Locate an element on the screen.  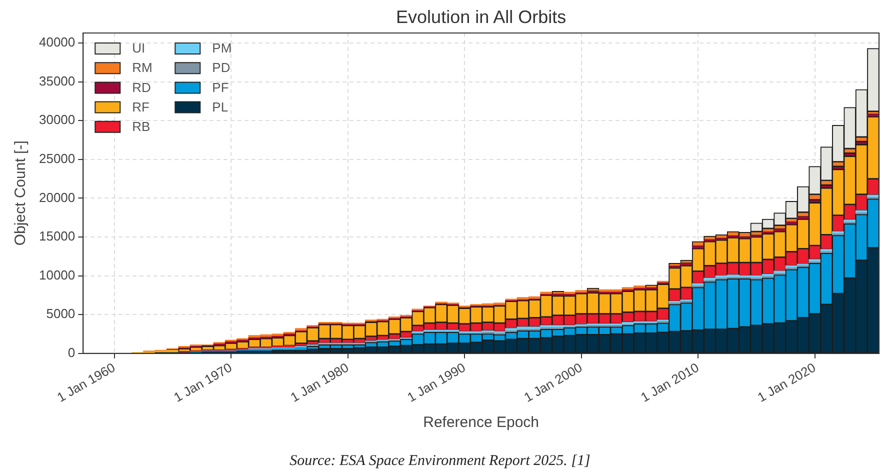
legend-label: RM is located at coordinates (142, 68).